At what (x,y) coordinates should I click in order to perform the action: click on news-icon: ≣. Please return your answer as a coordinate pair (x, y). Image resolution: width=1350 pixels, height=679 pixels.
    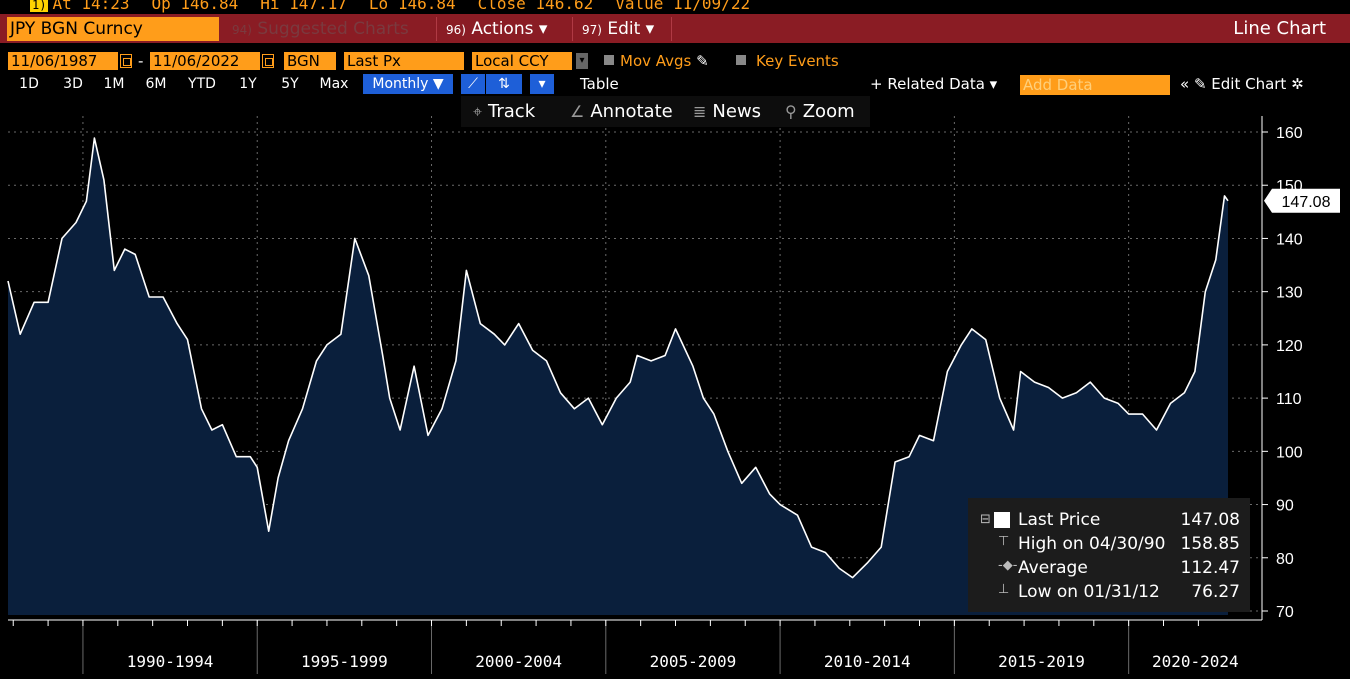
    Looking at the image, I should click on (700, 111).